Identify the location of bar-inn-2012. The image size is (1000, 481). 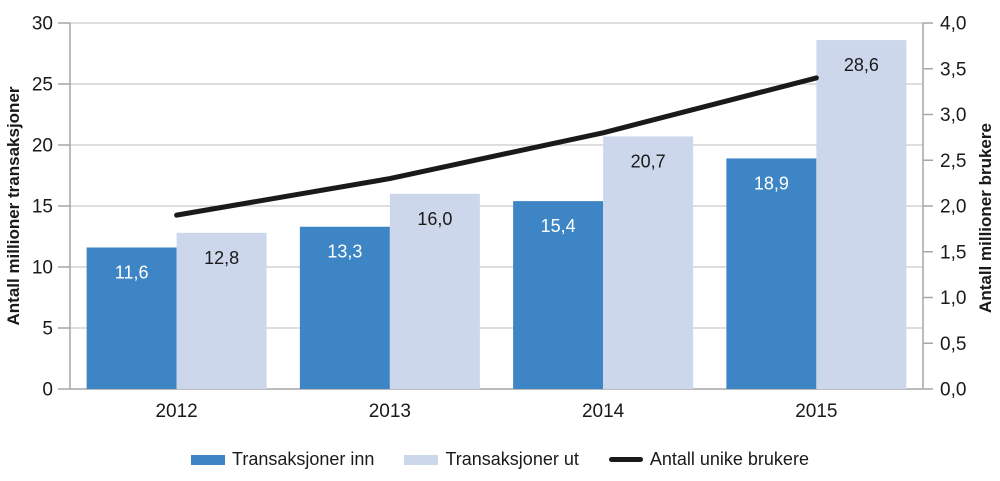
(131, 318).